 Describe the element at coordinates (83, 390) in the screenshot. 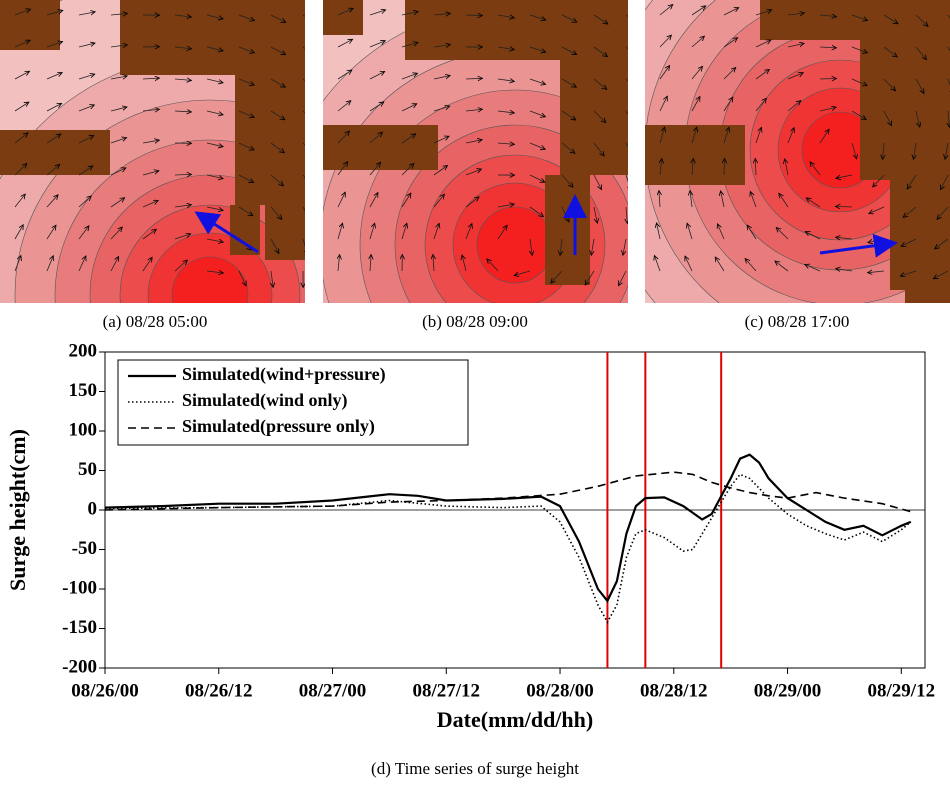

I see `y-tick-label: 150` at that location.